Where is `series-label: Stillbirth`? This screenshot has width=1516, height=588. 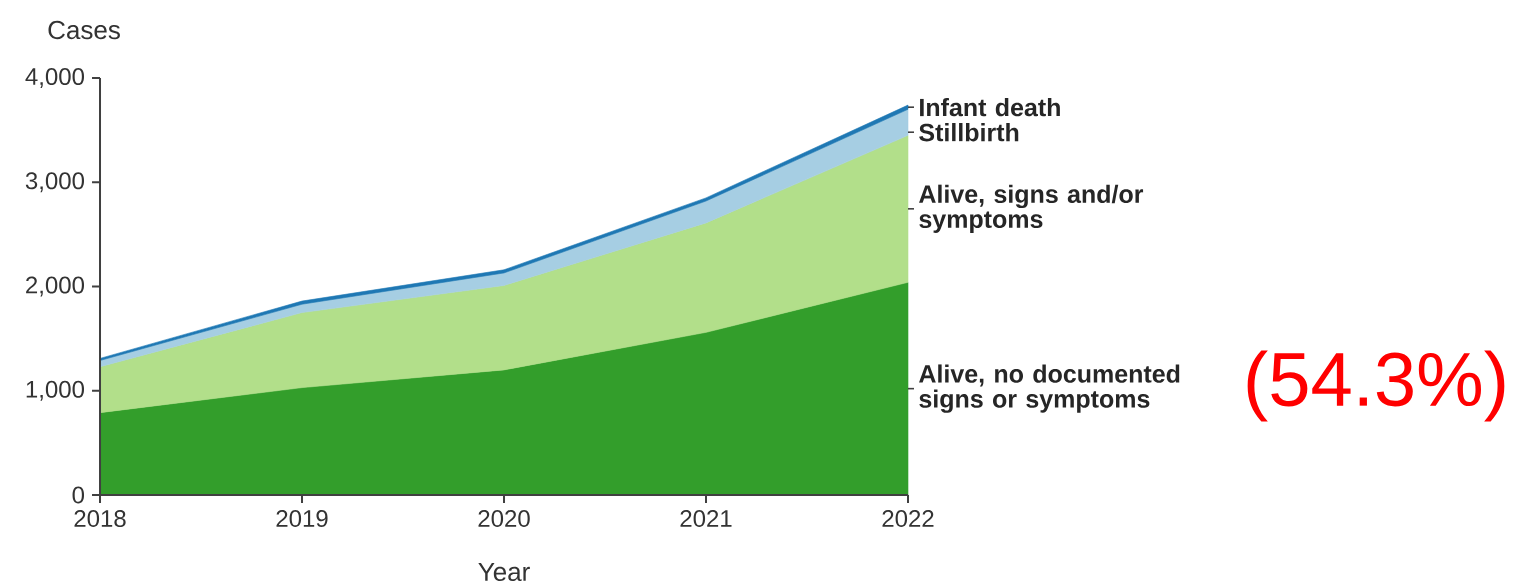
series-label: Stillbirth is located at coordinates (969, 132).